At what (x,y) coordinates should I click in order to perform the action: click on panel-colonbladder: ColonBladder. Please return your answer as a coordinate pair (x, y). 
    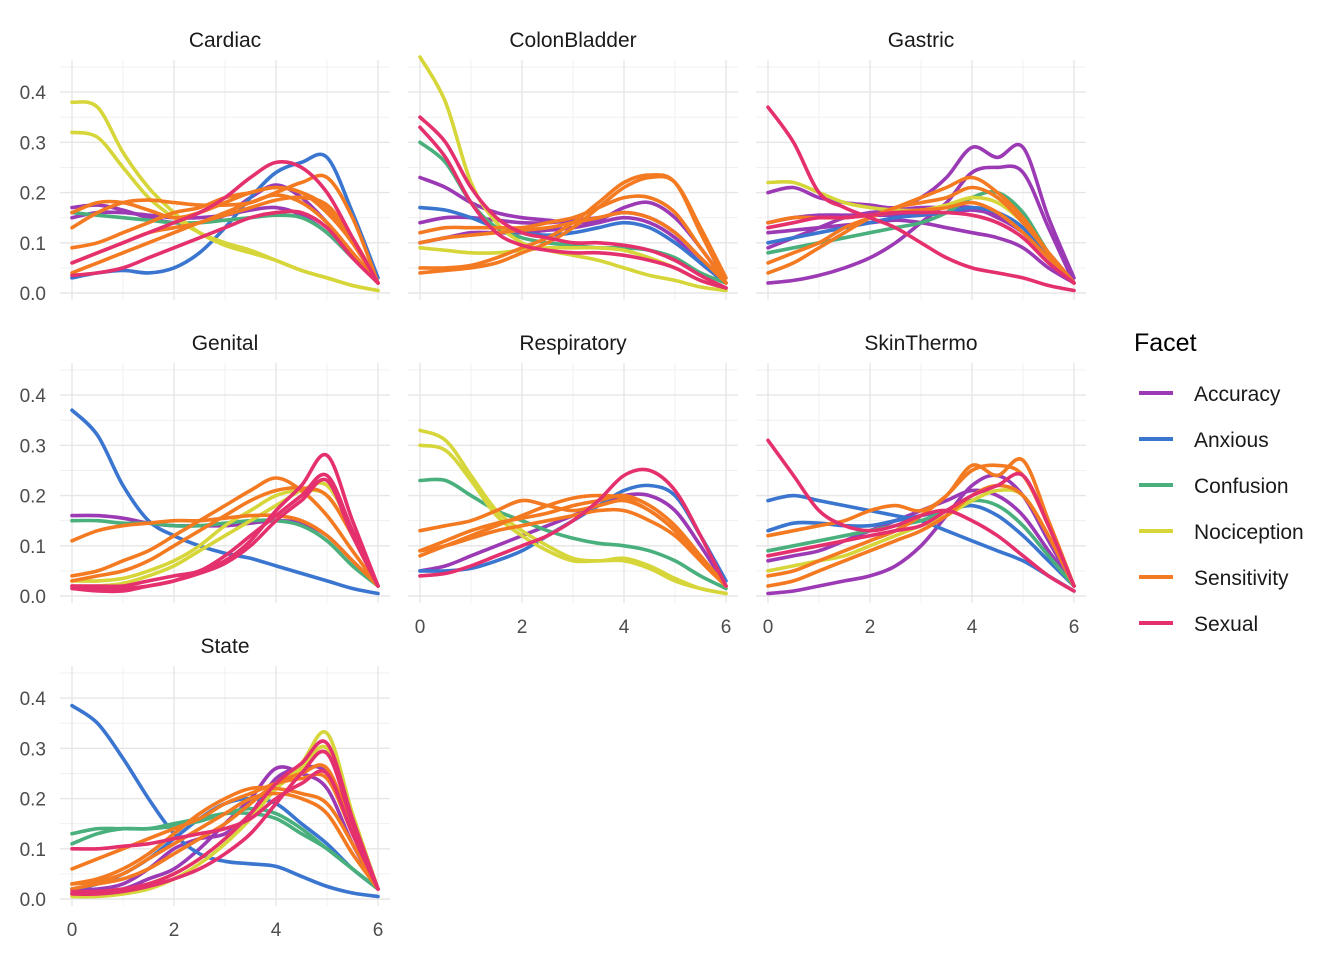
    Looking at the image, I should click on (573, 164).